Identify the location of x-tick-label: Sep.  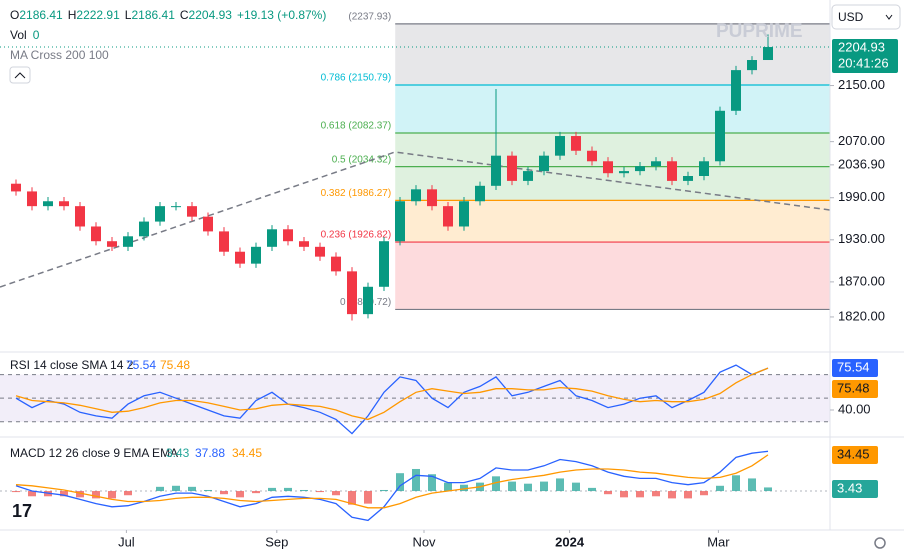
(276, 541).